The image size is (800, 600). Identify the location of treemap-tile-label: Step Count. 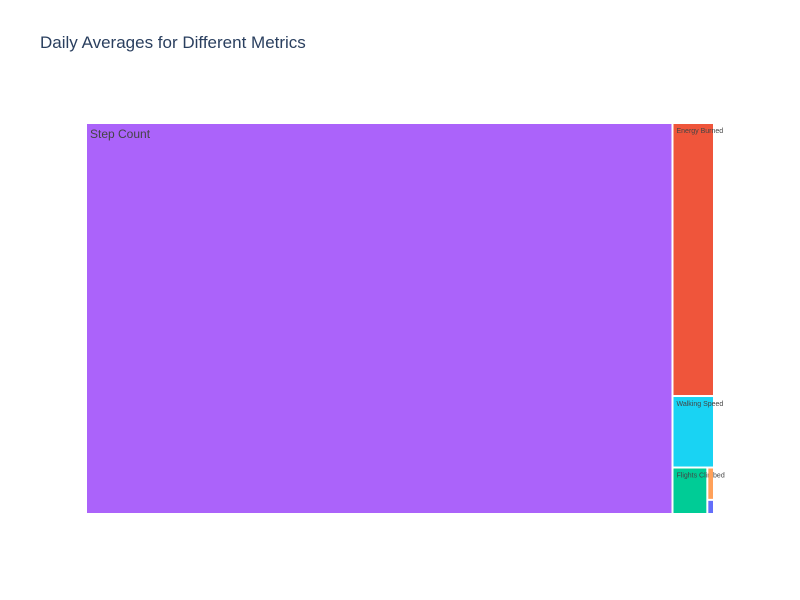
(120, 134).